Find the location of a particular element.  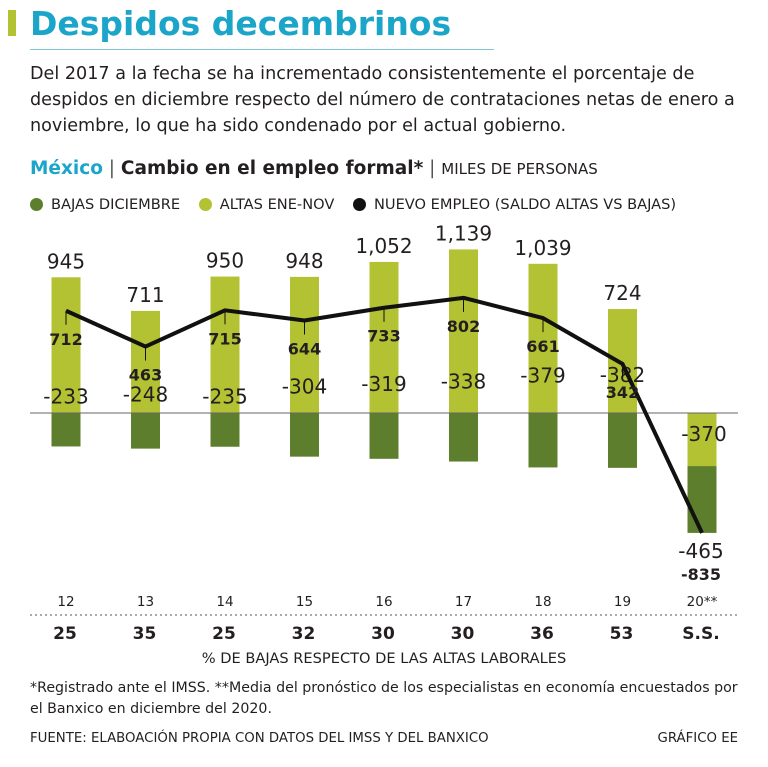

nuevo-value-label: 342 is located at coordinates (622, 392).